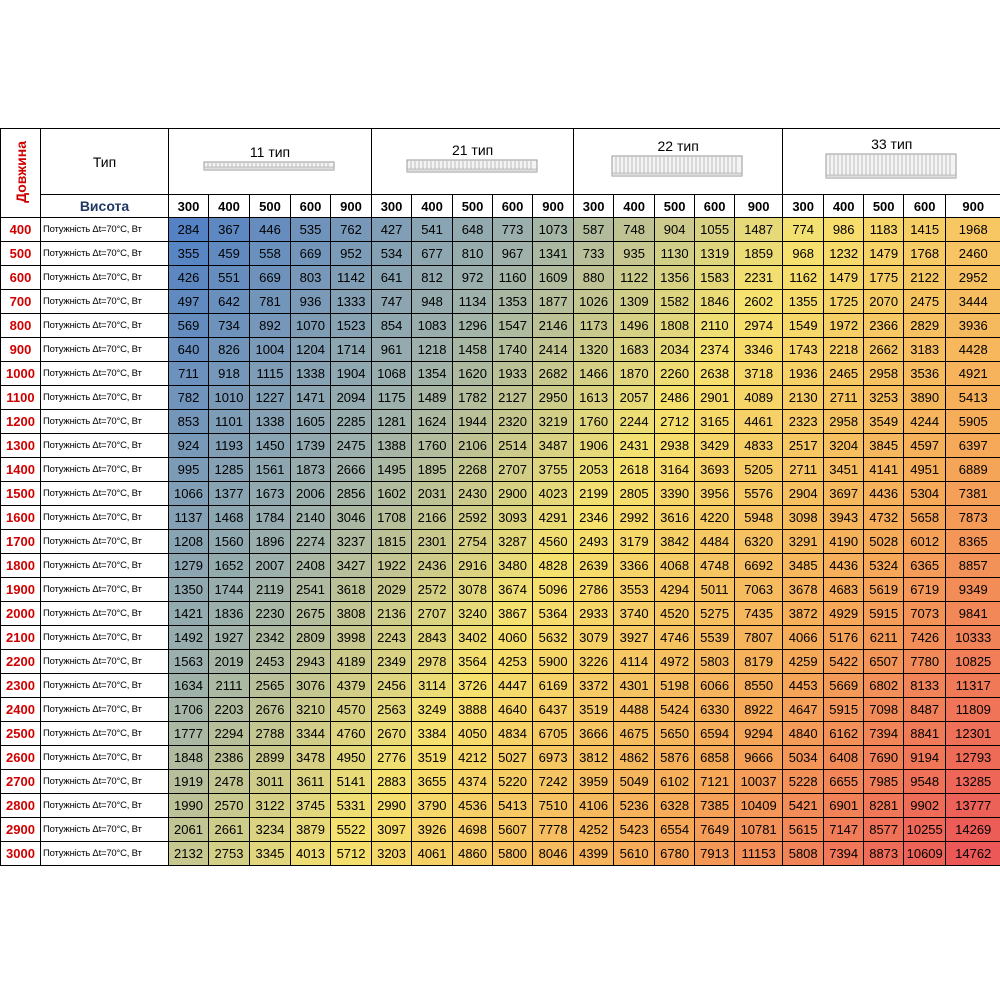 This screenshot has width=1000, height=1000. Describe the element at coordinates (759, 373) in the screenshot. I see `power-value: 3718` at that location.